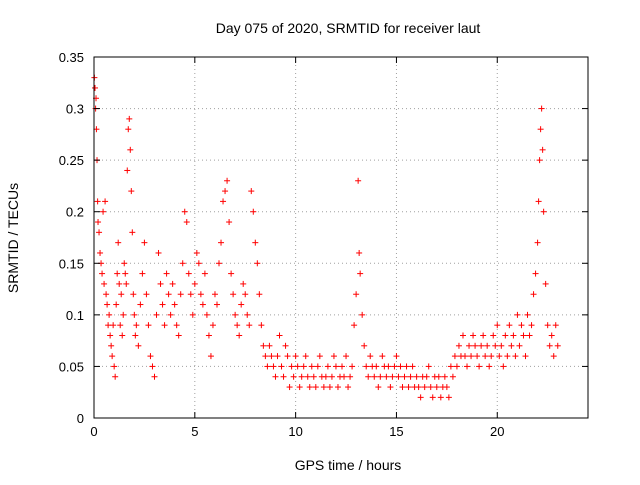  I want to click on y-tick-label: 0.25, so click(71, 160).